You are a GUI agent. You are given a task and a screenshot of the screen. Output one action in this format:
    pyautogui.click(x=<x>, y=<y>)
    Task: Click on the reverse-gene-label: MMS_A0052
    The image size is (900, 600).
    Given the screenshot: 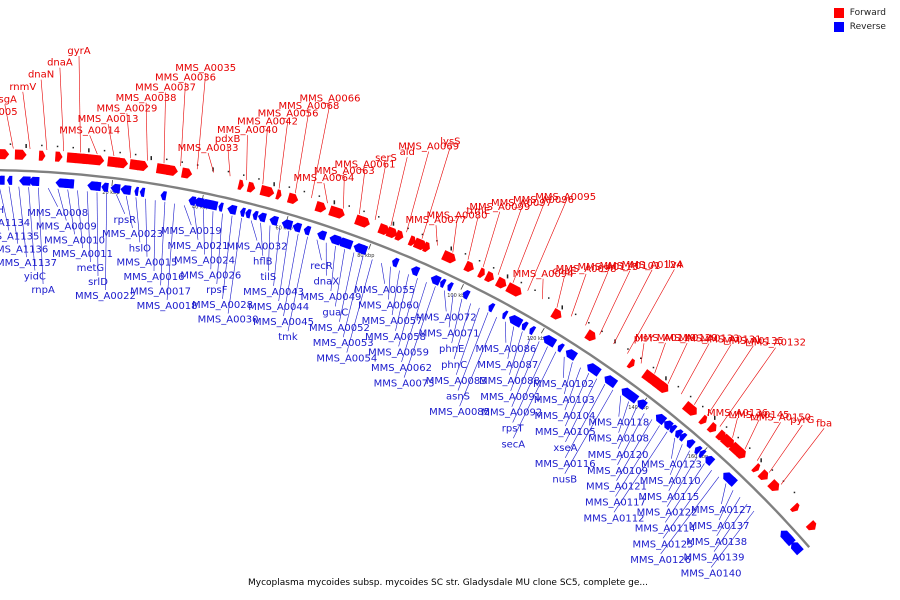 What is the action you would take?
    pyautogui.click(x=339, y=328)
    